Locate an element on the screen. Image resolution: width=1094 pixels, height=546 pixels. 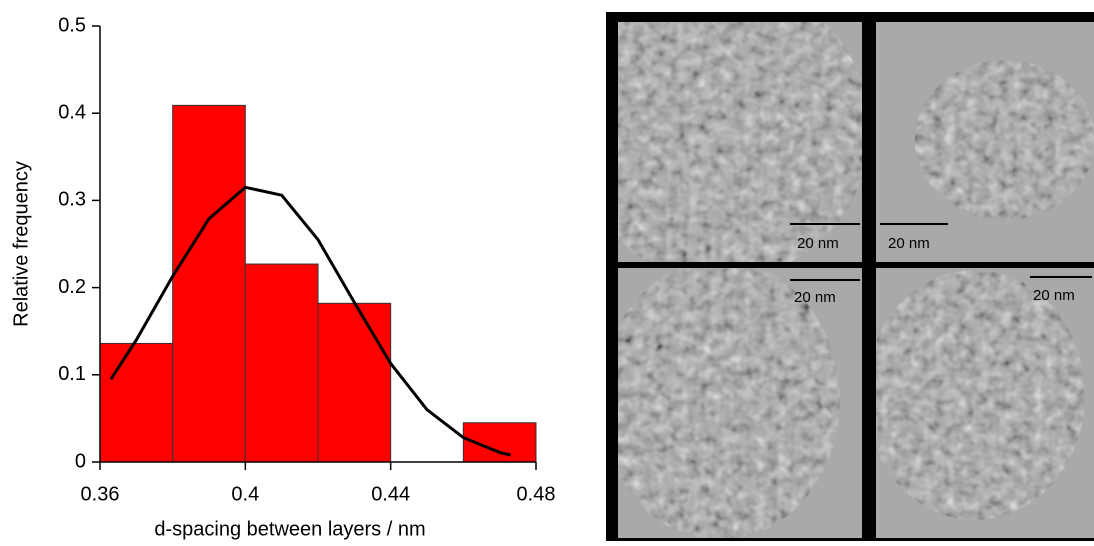
x-axis-title: d-spacing between layers / nm is located at coordinates (289, 529).